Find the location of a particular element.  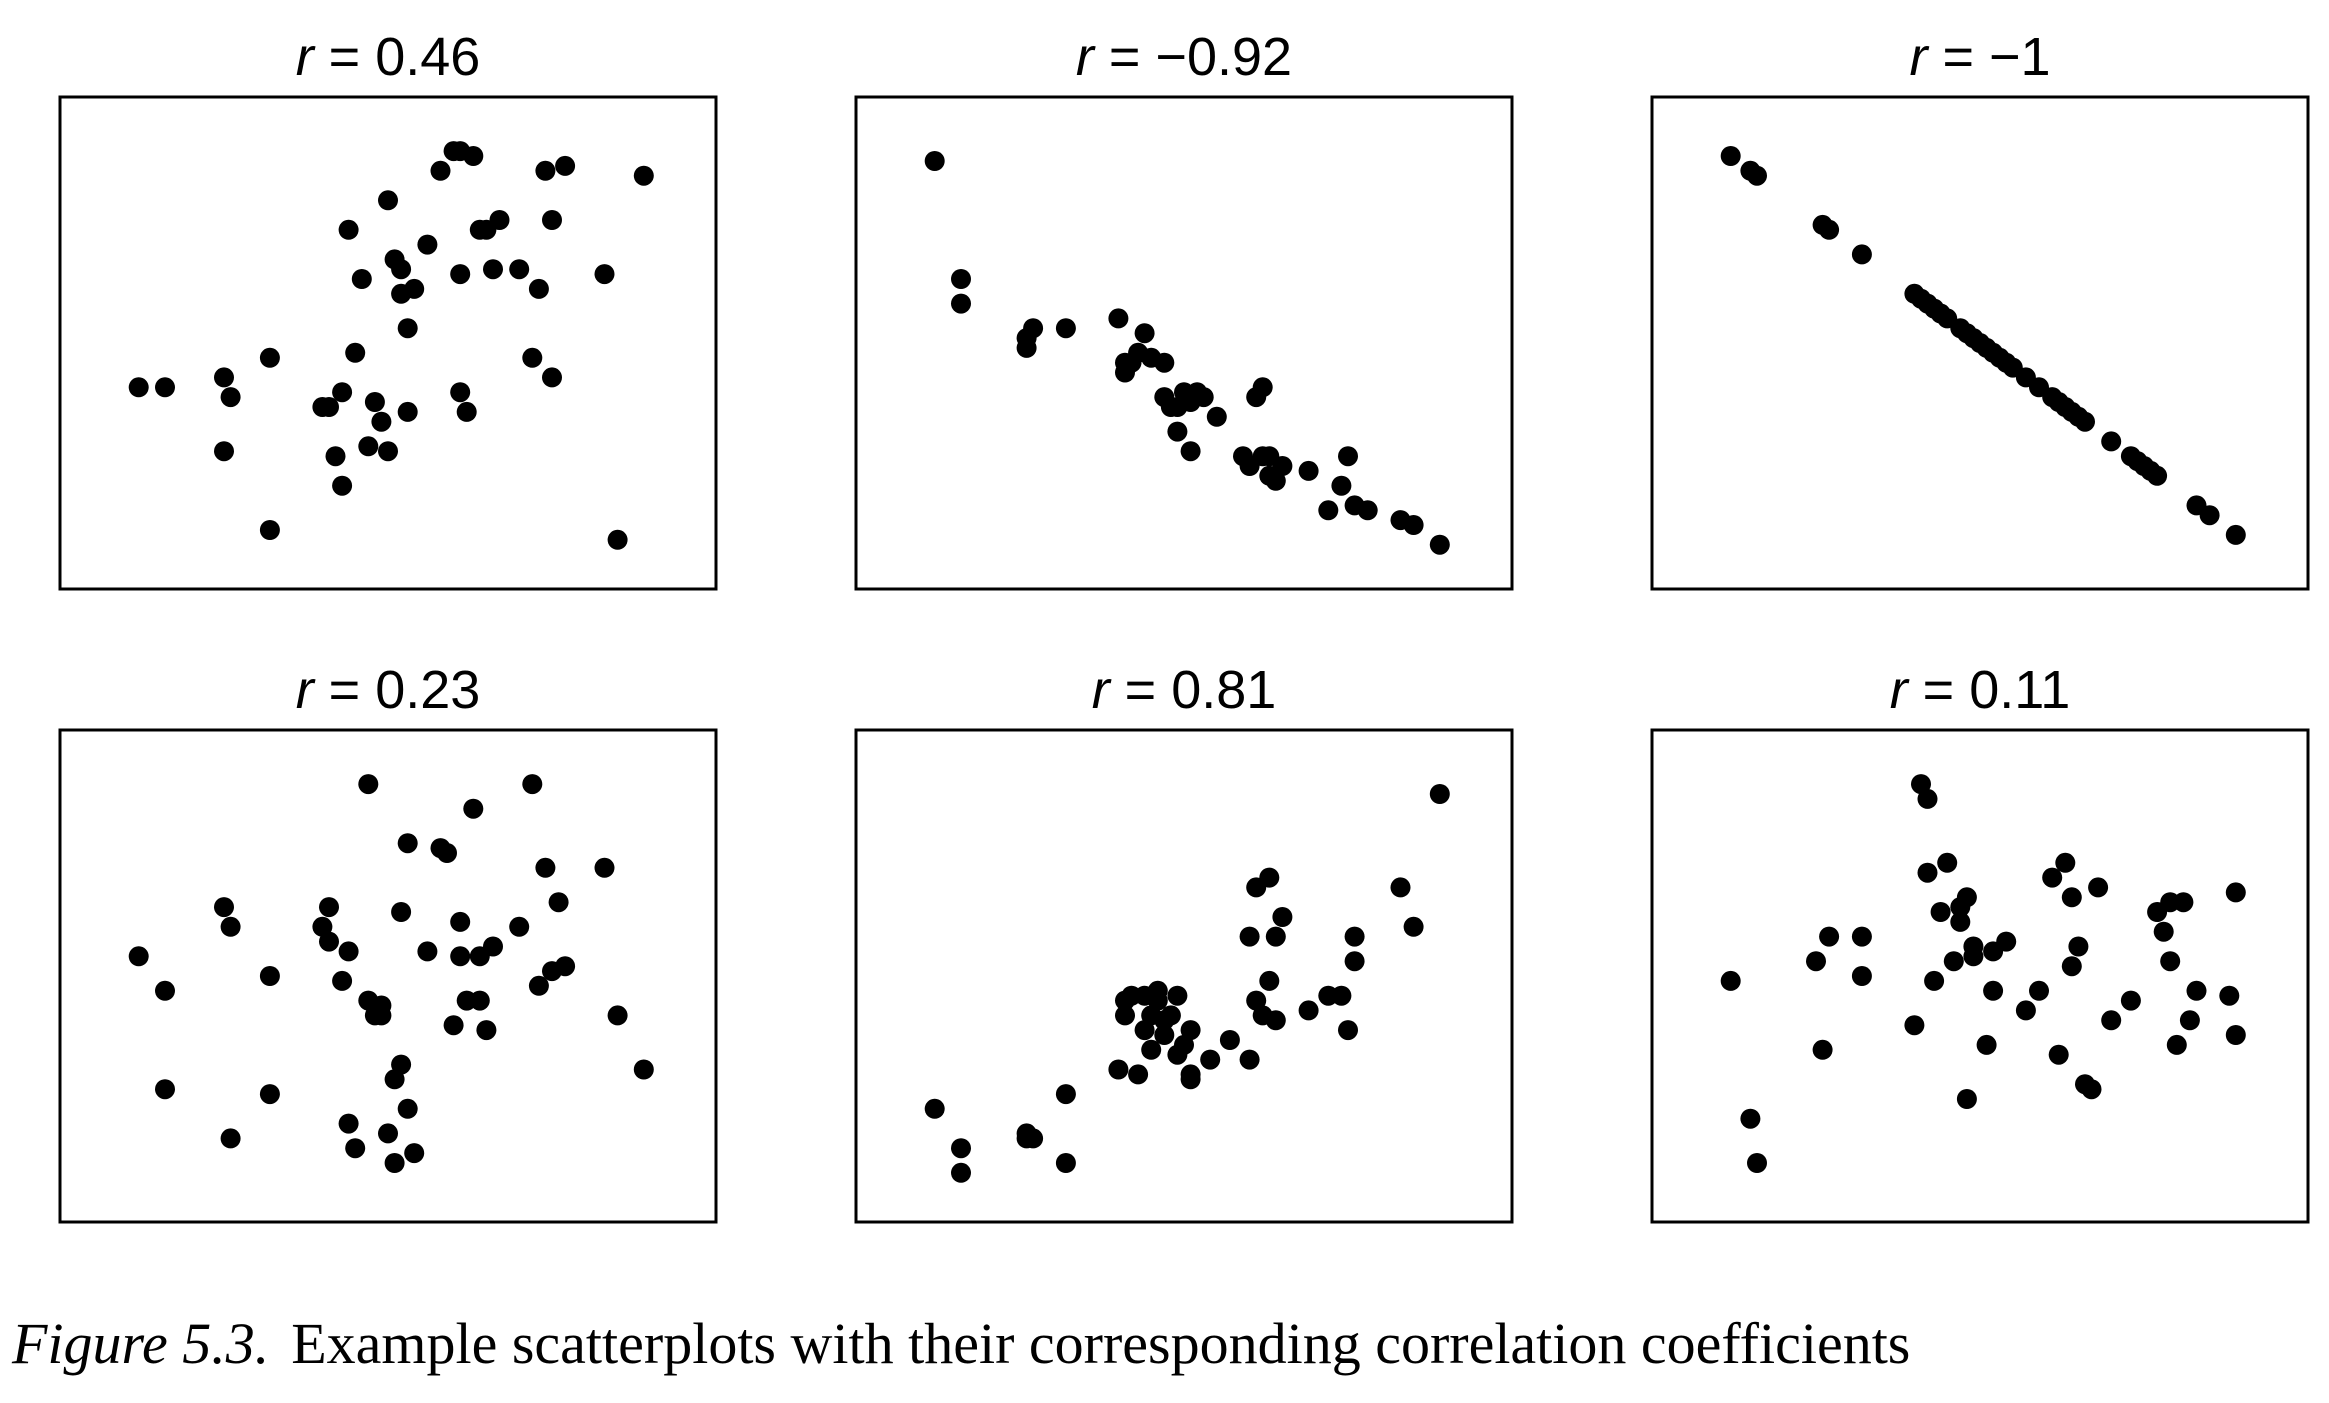

panel-title-1: r = 0.46 is located at coordinates (388, 57).